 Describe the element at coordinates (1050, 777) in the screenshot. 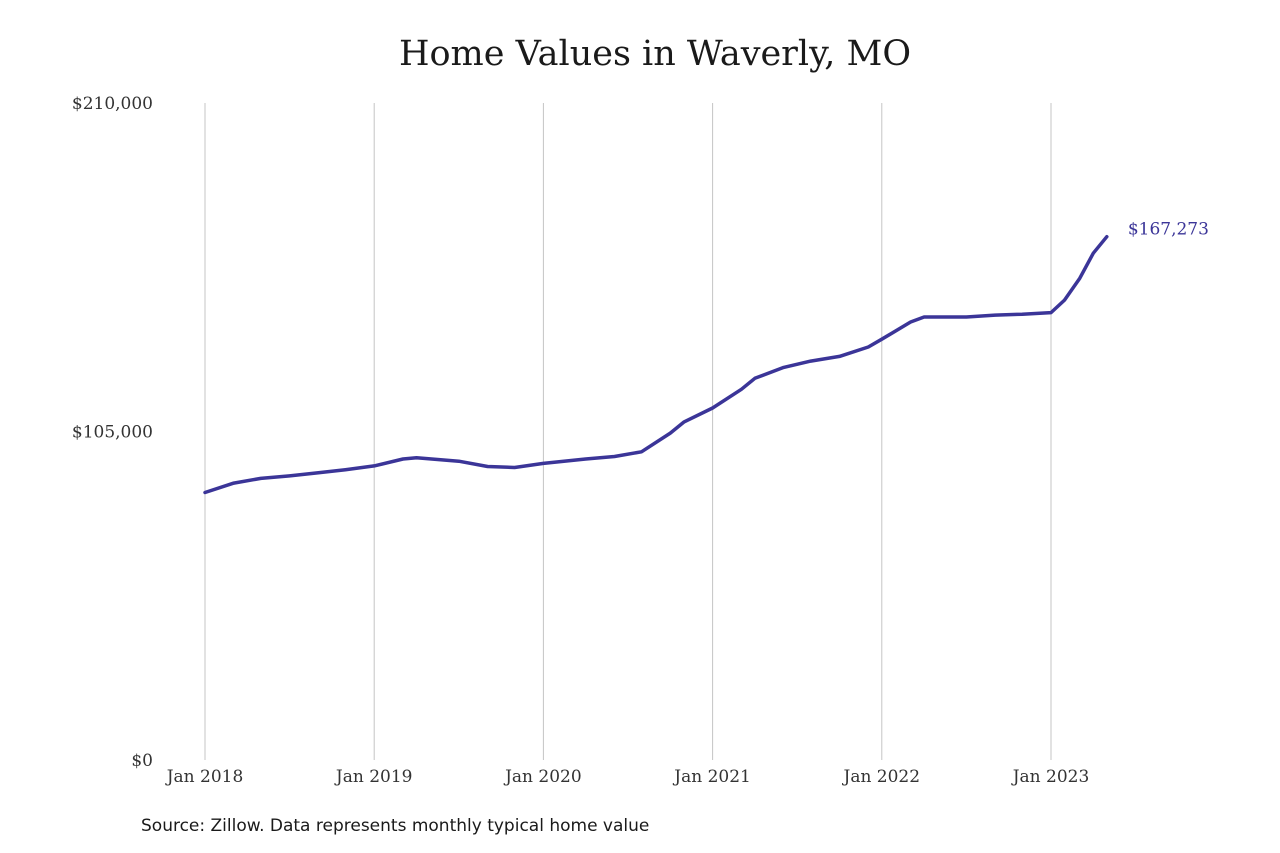

I see `x-tick-label: Jan 2023` at that location.